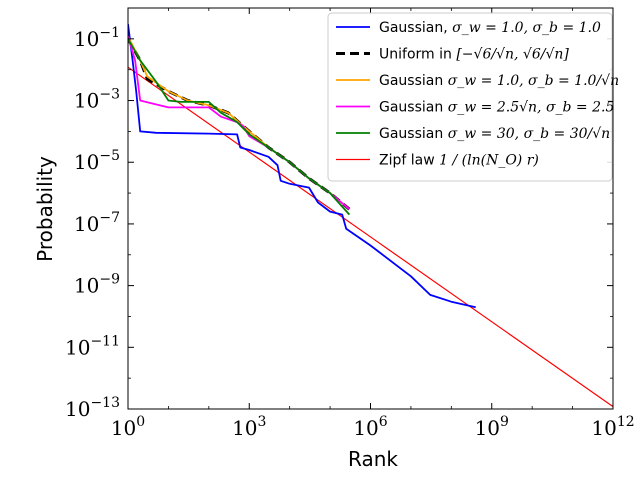 Image resolution: width=640 pixels, height=480 pixels. I want to click on legend-label-5: Zipf law 1 / (ln(N_O) r), so click(459, 161).